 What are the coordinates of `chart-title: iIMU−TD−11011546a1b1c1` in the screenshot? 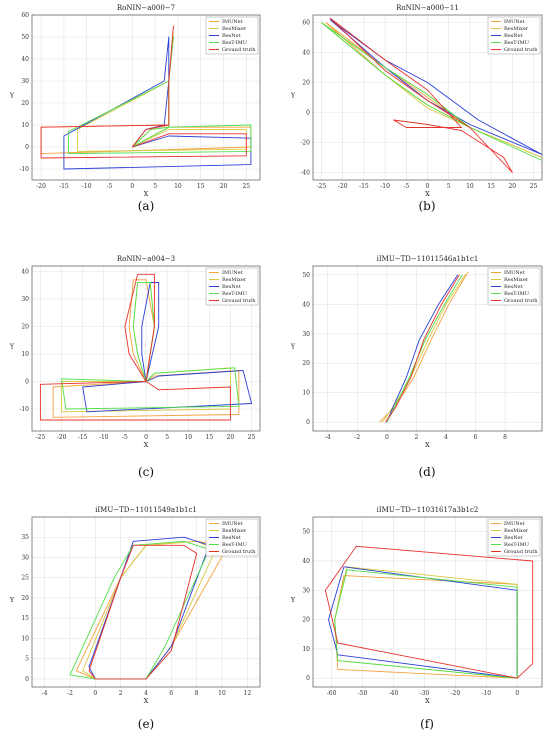 It's located at (428, 259).